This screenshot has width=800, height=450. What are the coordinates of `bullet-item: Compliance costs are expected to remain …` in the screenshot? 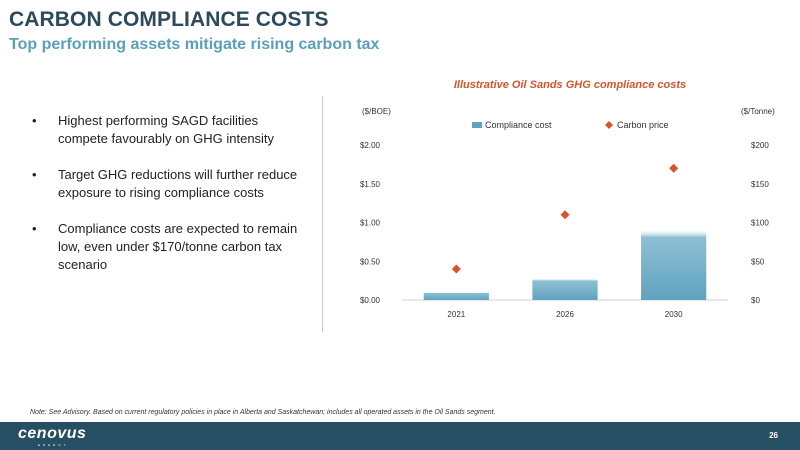 It's located at (167, 247).